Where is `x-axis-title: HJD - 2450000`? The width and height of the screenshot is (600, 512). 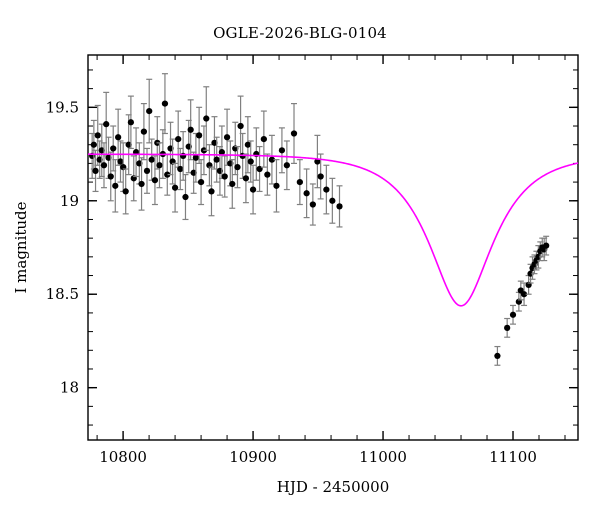
x-axis-title: HJD - 2450000 is located at coordinates (333, 487).